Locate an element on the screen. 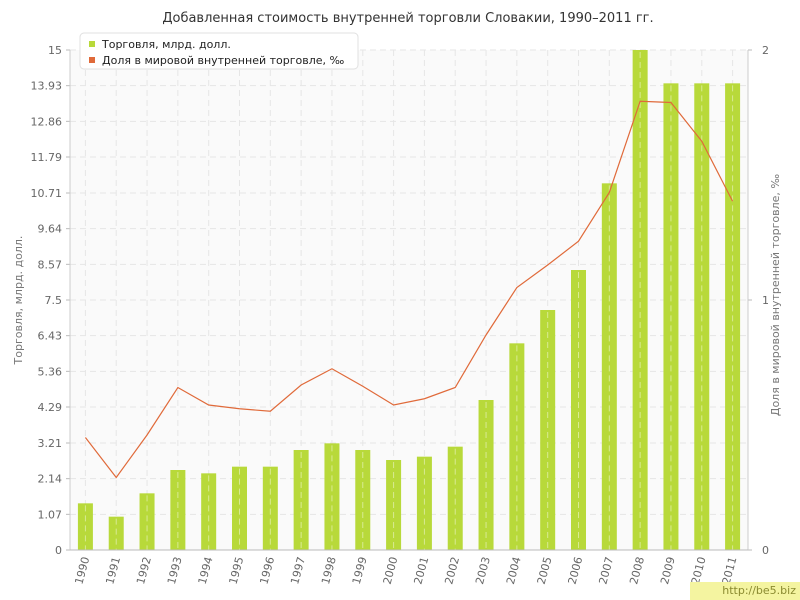 The height and width of the screenshot is (600, 800). legend-label: Доля в мировой внутренней торговле, ‰ is located at coordinates (223, 60).